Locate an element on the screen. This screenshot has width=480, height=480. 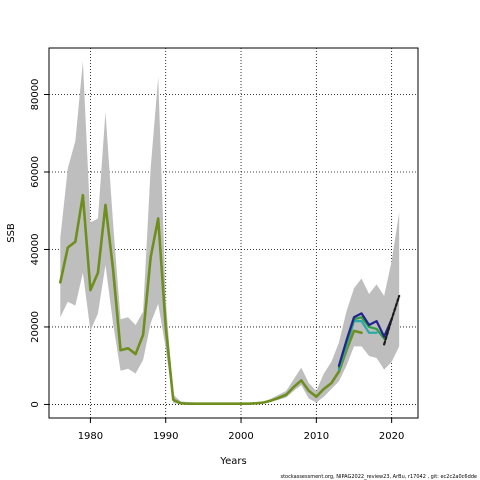
y-tick-label: 40000 is located at coordinates (35, 250).